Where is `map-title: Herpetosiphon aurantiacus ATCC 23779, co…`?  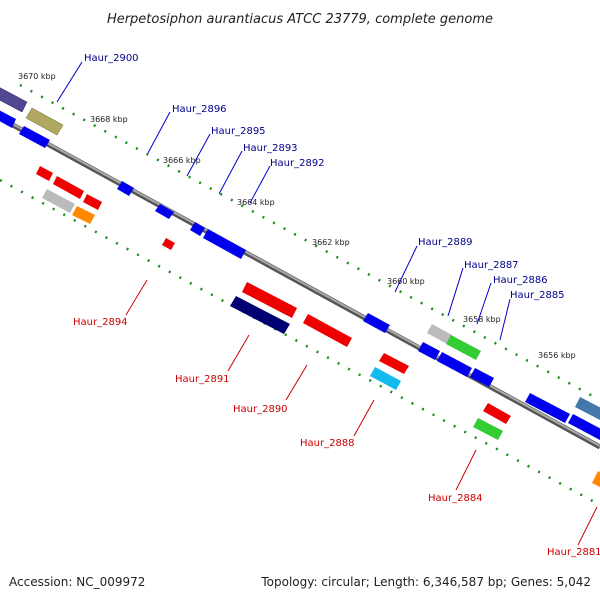 map-title: Herpetosiphon aurantiacus ATCC 23779, co… is located at coordinates (300, 19).